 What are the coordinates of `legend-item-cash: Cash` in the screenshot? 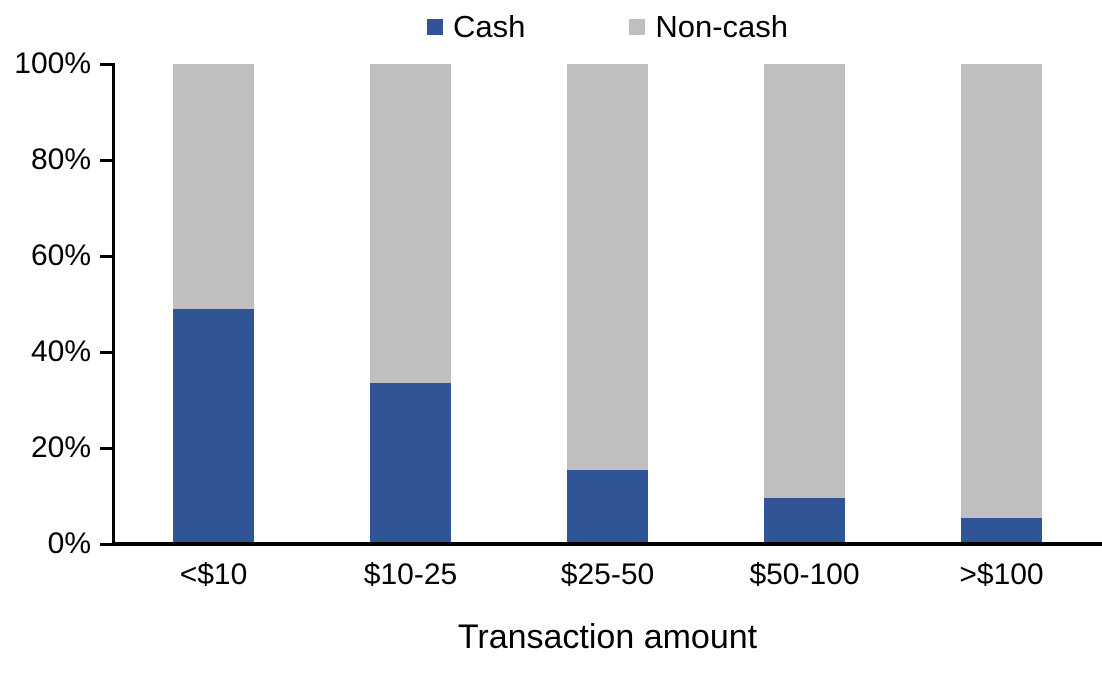 It's located at (476, 27).